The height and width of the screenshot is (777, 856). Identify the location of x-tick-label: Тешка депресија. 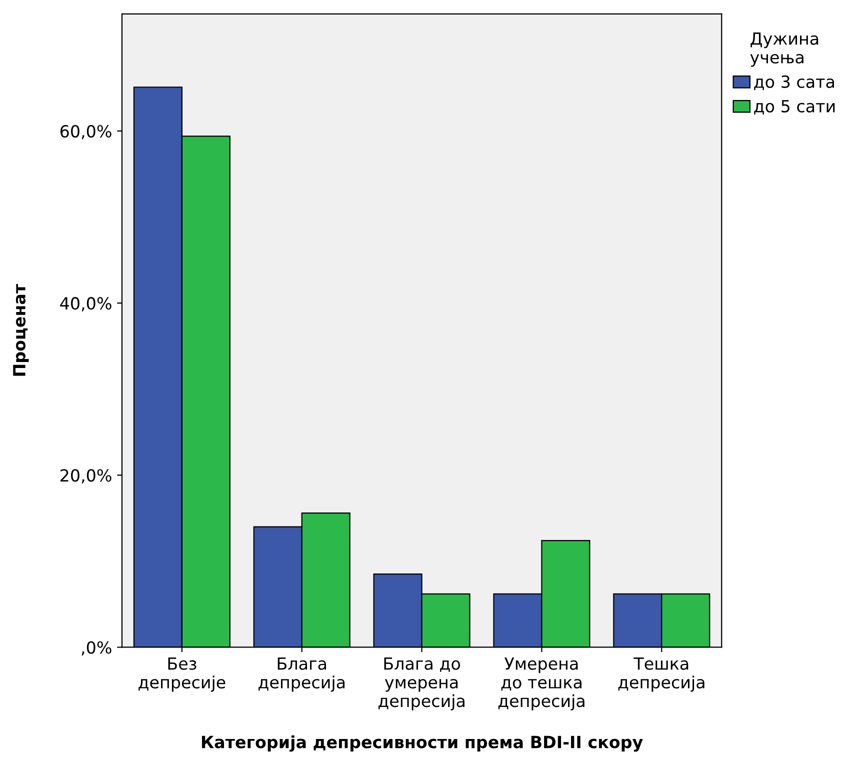
(661, 674).